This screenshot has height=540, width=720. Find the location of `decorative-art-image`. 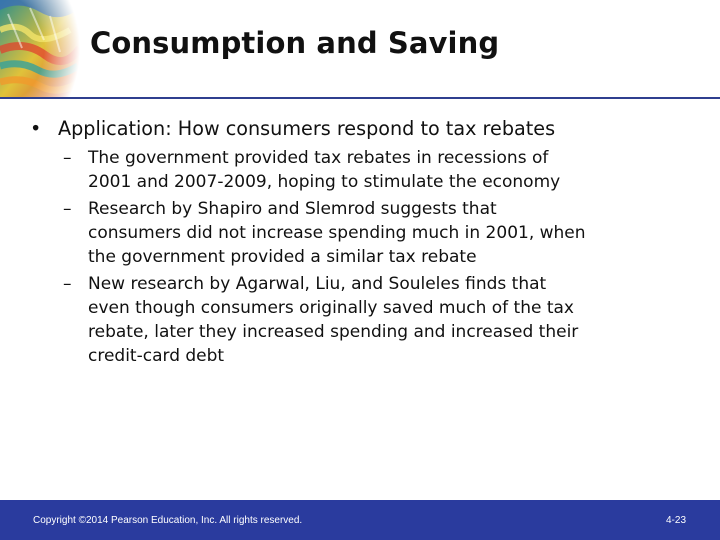

decorative-art-image is located at coordinates (40, 49).